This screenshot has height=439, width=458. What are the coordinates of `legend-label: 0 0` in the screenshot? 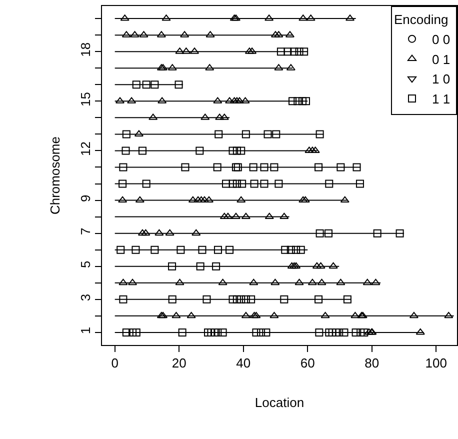 It's located at (441, 39).